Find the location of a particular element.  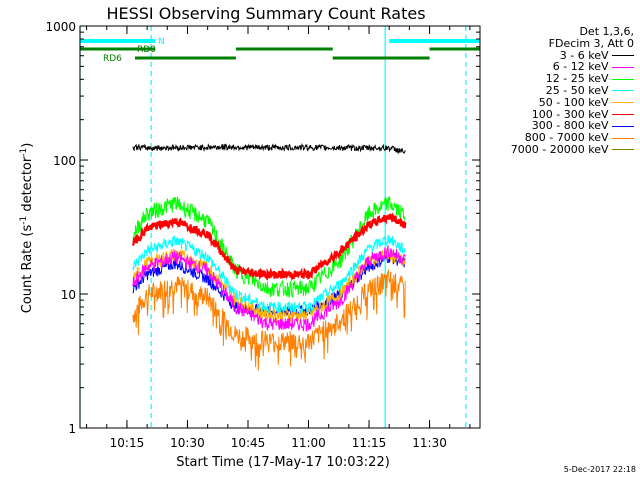

legend-entry: 7000 - 20000 keV is located at coordinates (556, 150).